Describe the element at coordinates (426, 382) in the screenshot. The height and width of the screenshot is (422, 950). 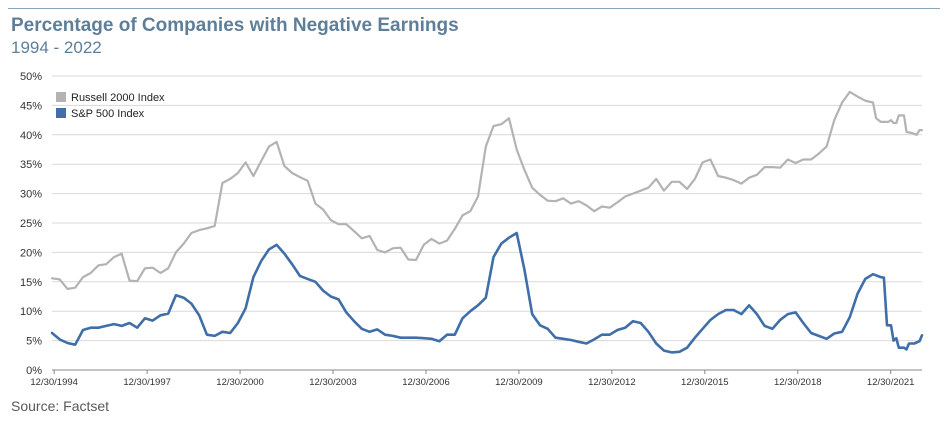
I see `x-tick-label: 12/30/2006` at that location.